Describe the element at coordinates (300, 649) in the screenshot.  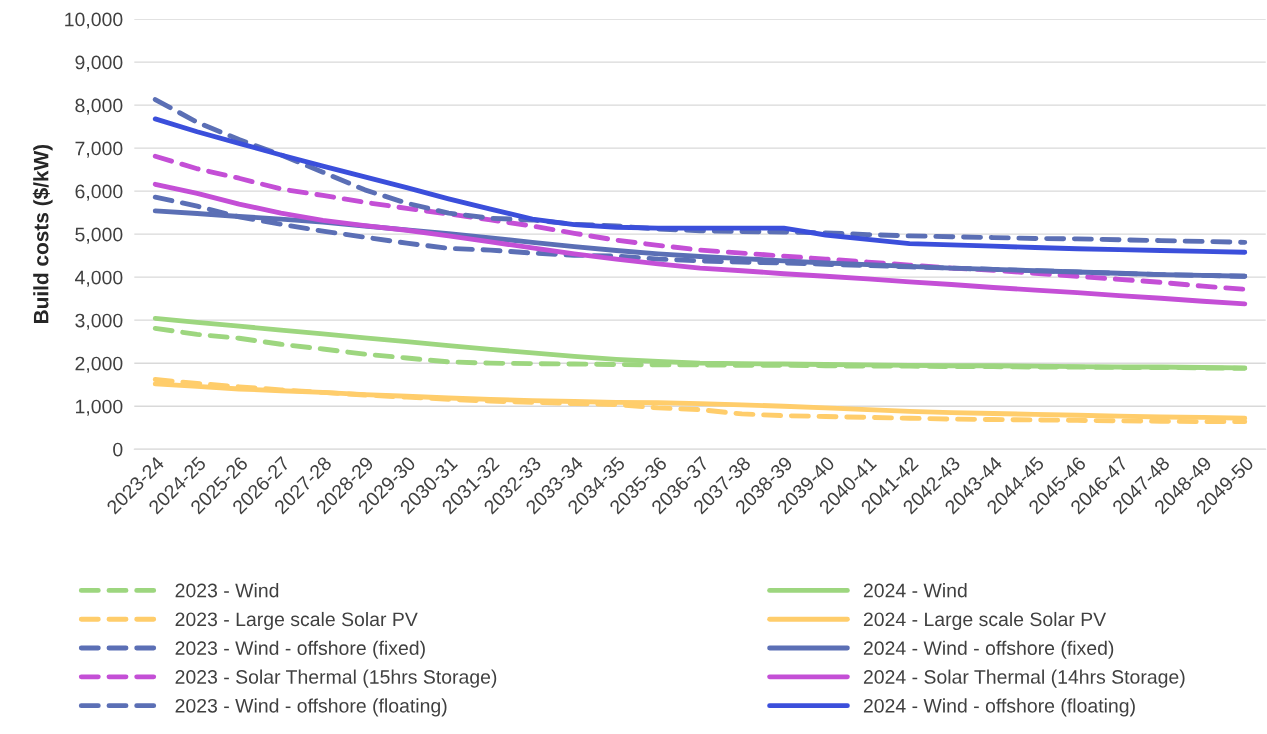
I see `legend-label: 2023 - Wind - offshore (fixed)` at that location.